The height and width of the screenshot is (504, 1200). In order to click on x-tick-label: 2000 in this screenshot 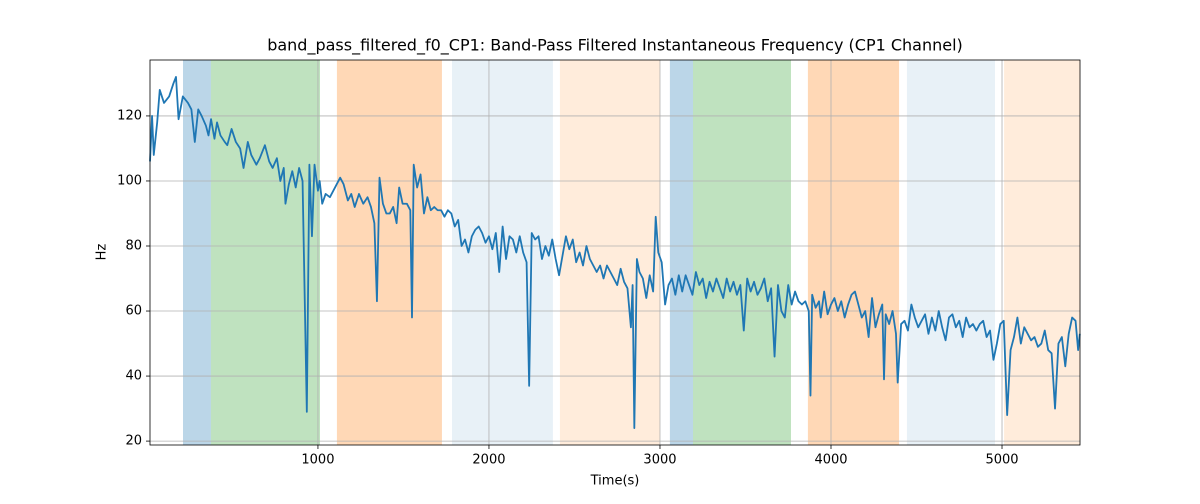, I will do `click(488, 460)`.